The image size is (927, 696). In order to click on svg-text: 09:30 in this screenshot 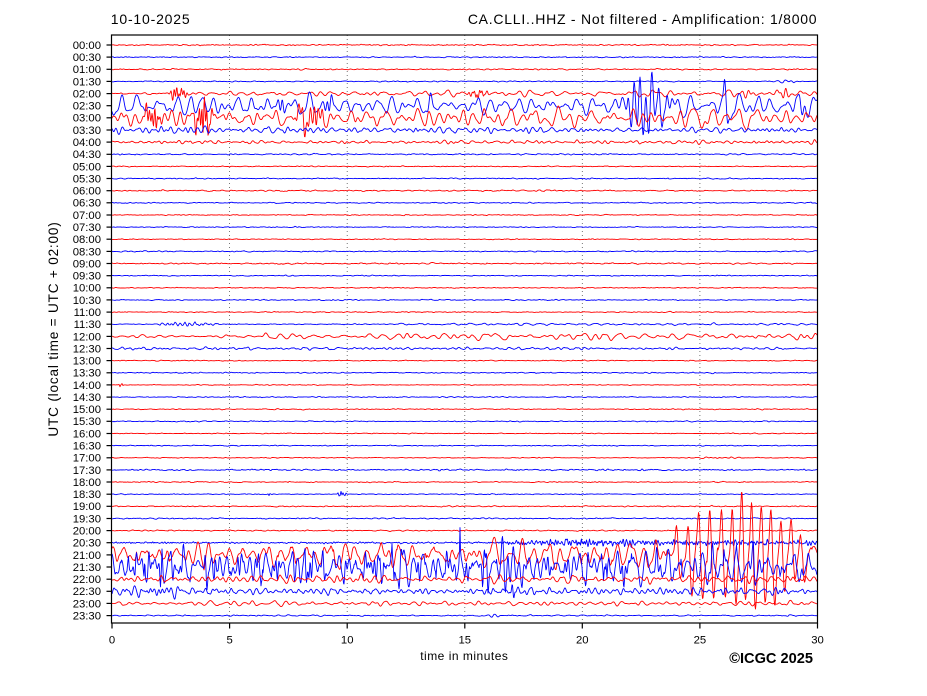, I will do `click(87, 277)`.